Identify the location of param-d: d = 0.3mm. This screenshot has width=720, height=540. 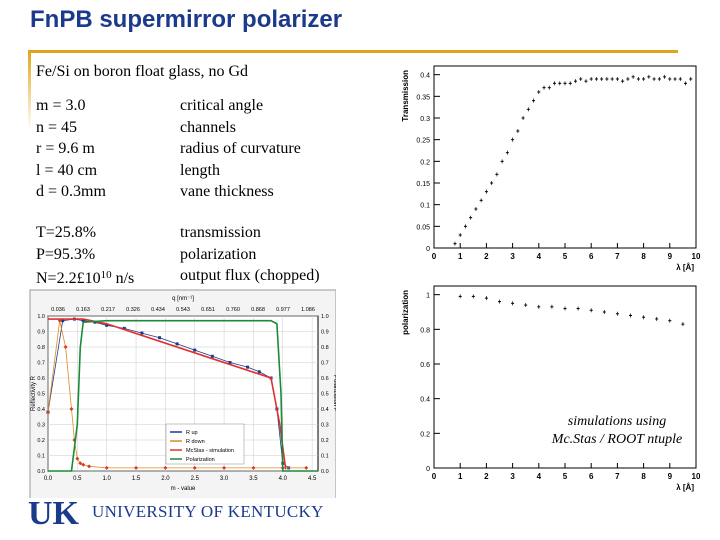
(71, 191).